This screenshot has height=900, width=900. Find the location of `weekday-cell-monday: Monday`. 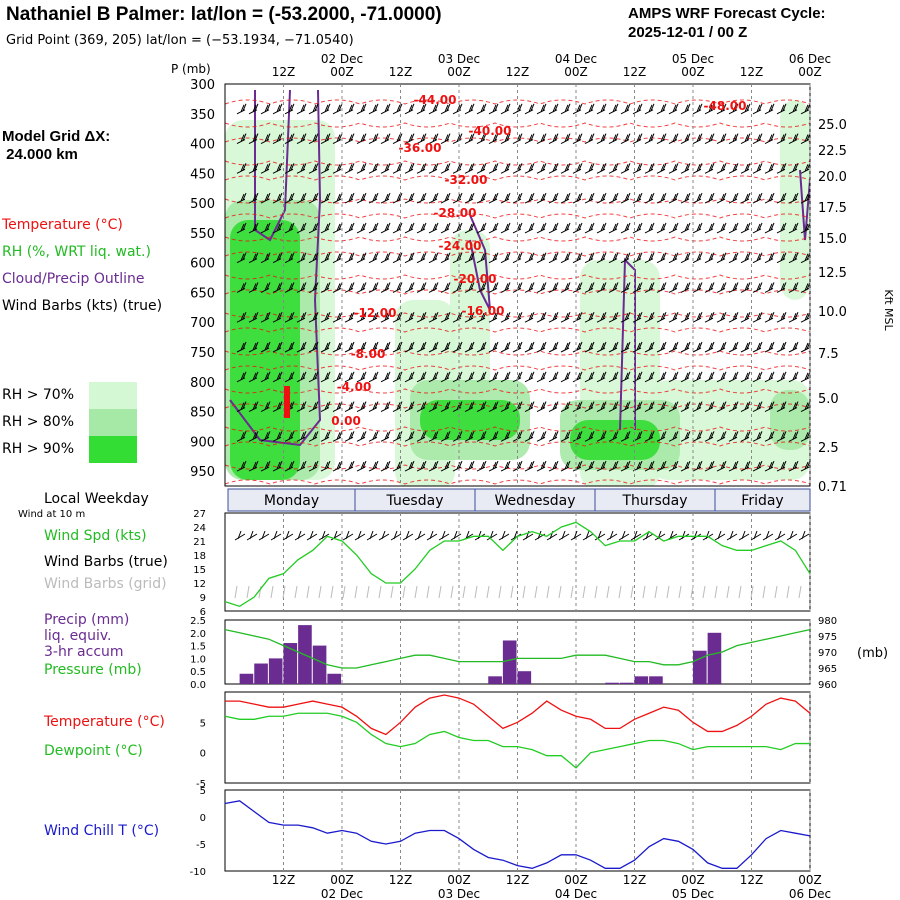

weekday-cell-monday: Monday is located at coordinates (291, 500).